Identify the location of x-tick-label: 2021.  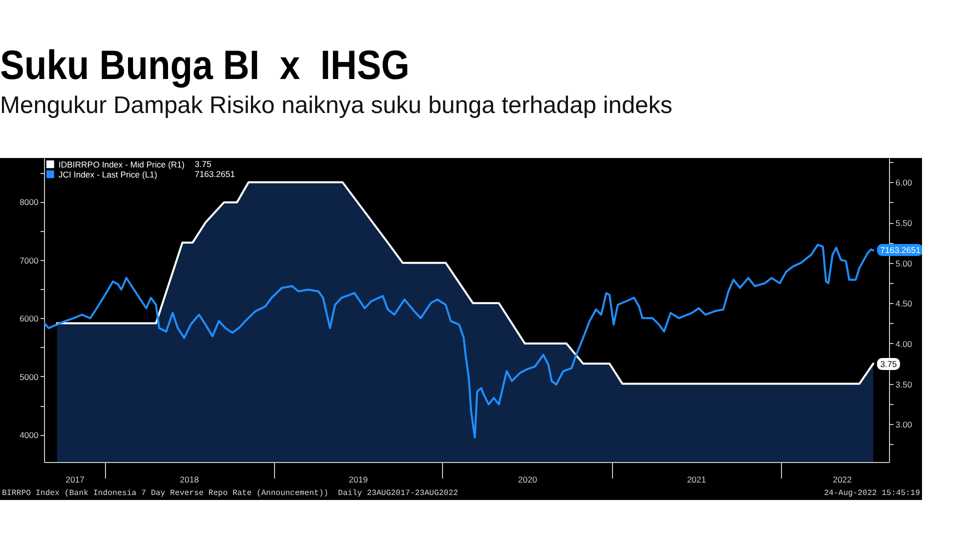
(696, 479).